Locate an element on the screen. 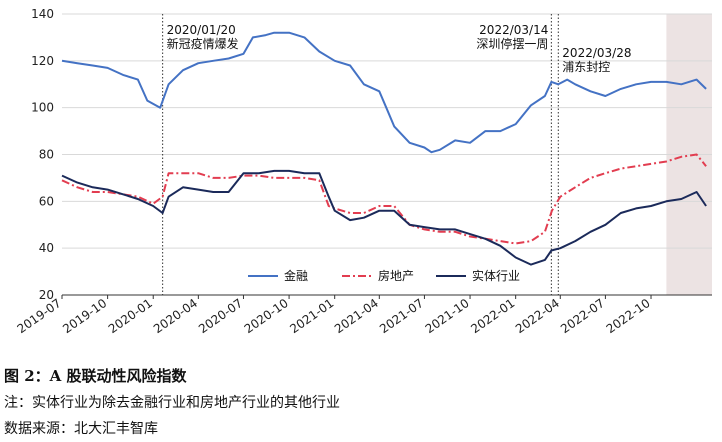  x-tick-label: 2021-07 is located at coordinates (401, 316).